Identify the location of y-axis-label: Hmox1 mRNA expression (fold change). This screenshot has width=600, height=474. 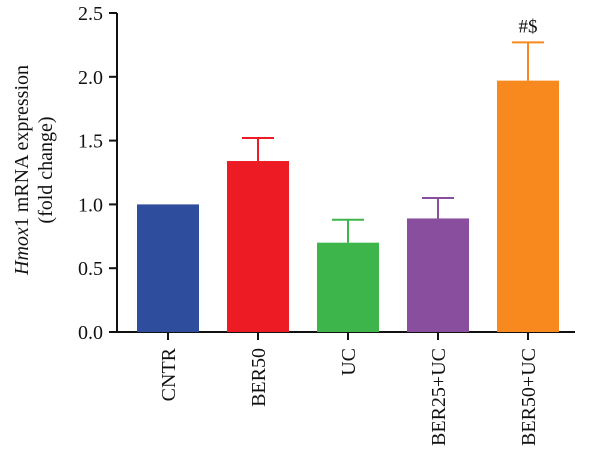
(34, 170).